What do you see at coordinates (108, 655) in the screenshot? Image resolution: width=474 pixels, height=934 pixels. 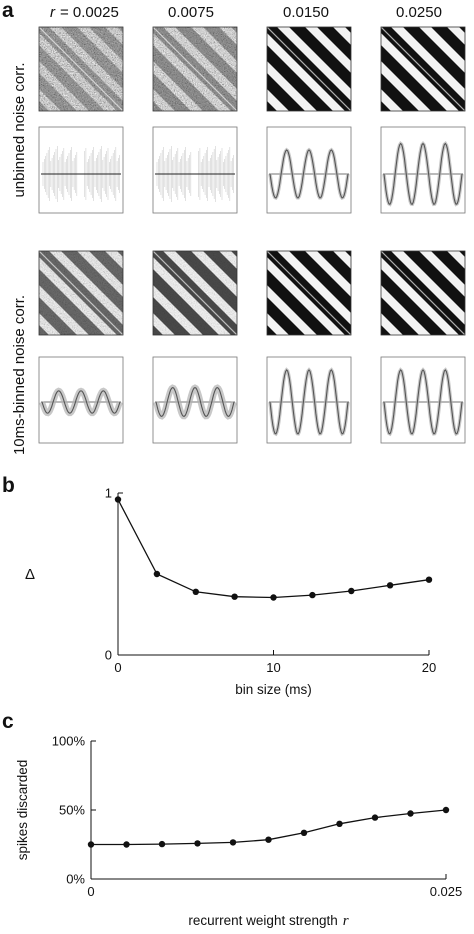 I see `y-tick-label: 0` at bounding box center [108, 655].